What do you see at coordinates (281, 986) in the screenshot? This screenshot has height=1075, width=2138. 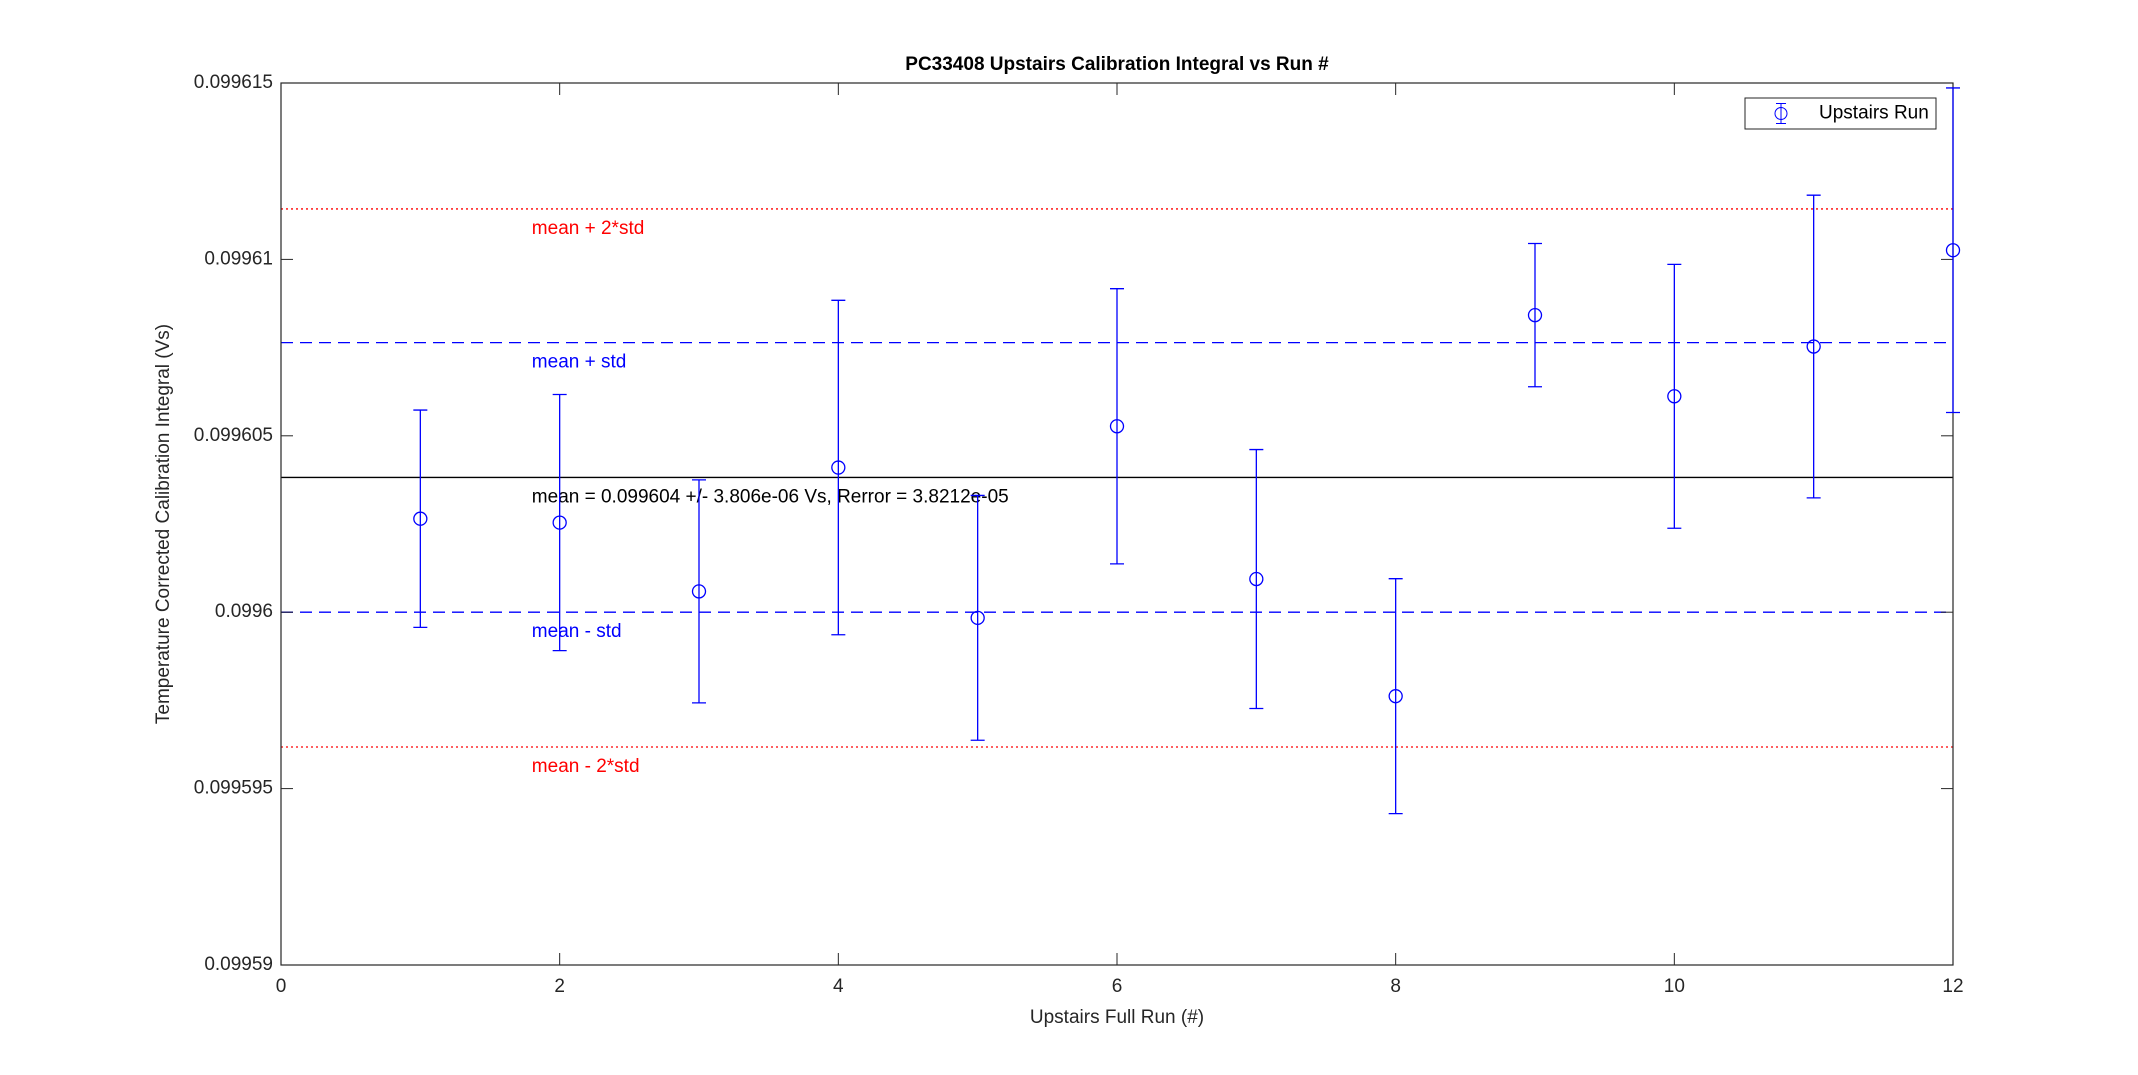 I see `x-tick-label: 0` at bounding box center [281, 986].